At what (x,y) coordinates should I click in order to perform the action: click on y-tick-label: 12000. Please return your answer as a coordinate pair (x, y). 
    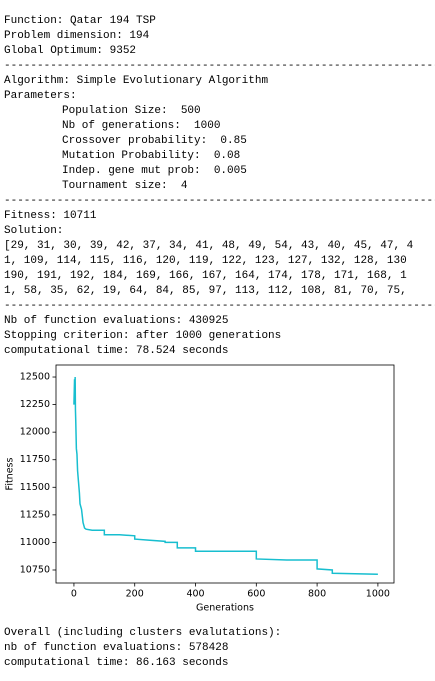
    Looking at the image, I should click on (35, 432).